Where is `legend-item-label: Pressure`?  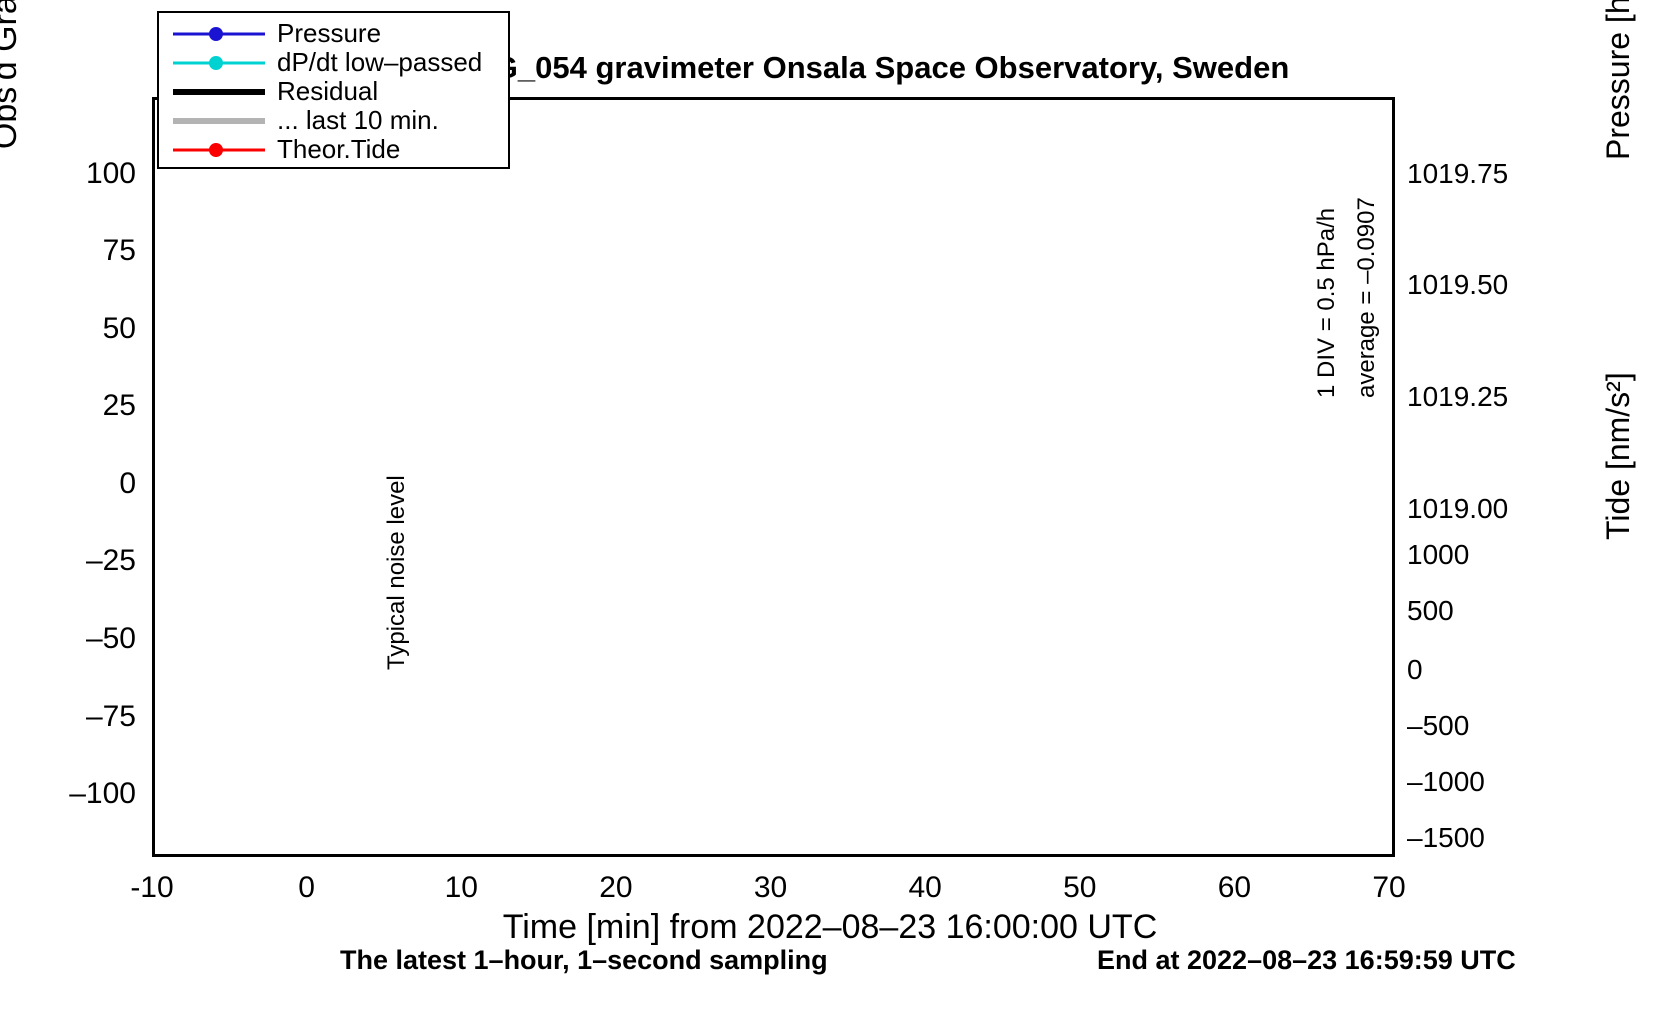 legend-item-label: Pressure is located at coordinates (329, 33).